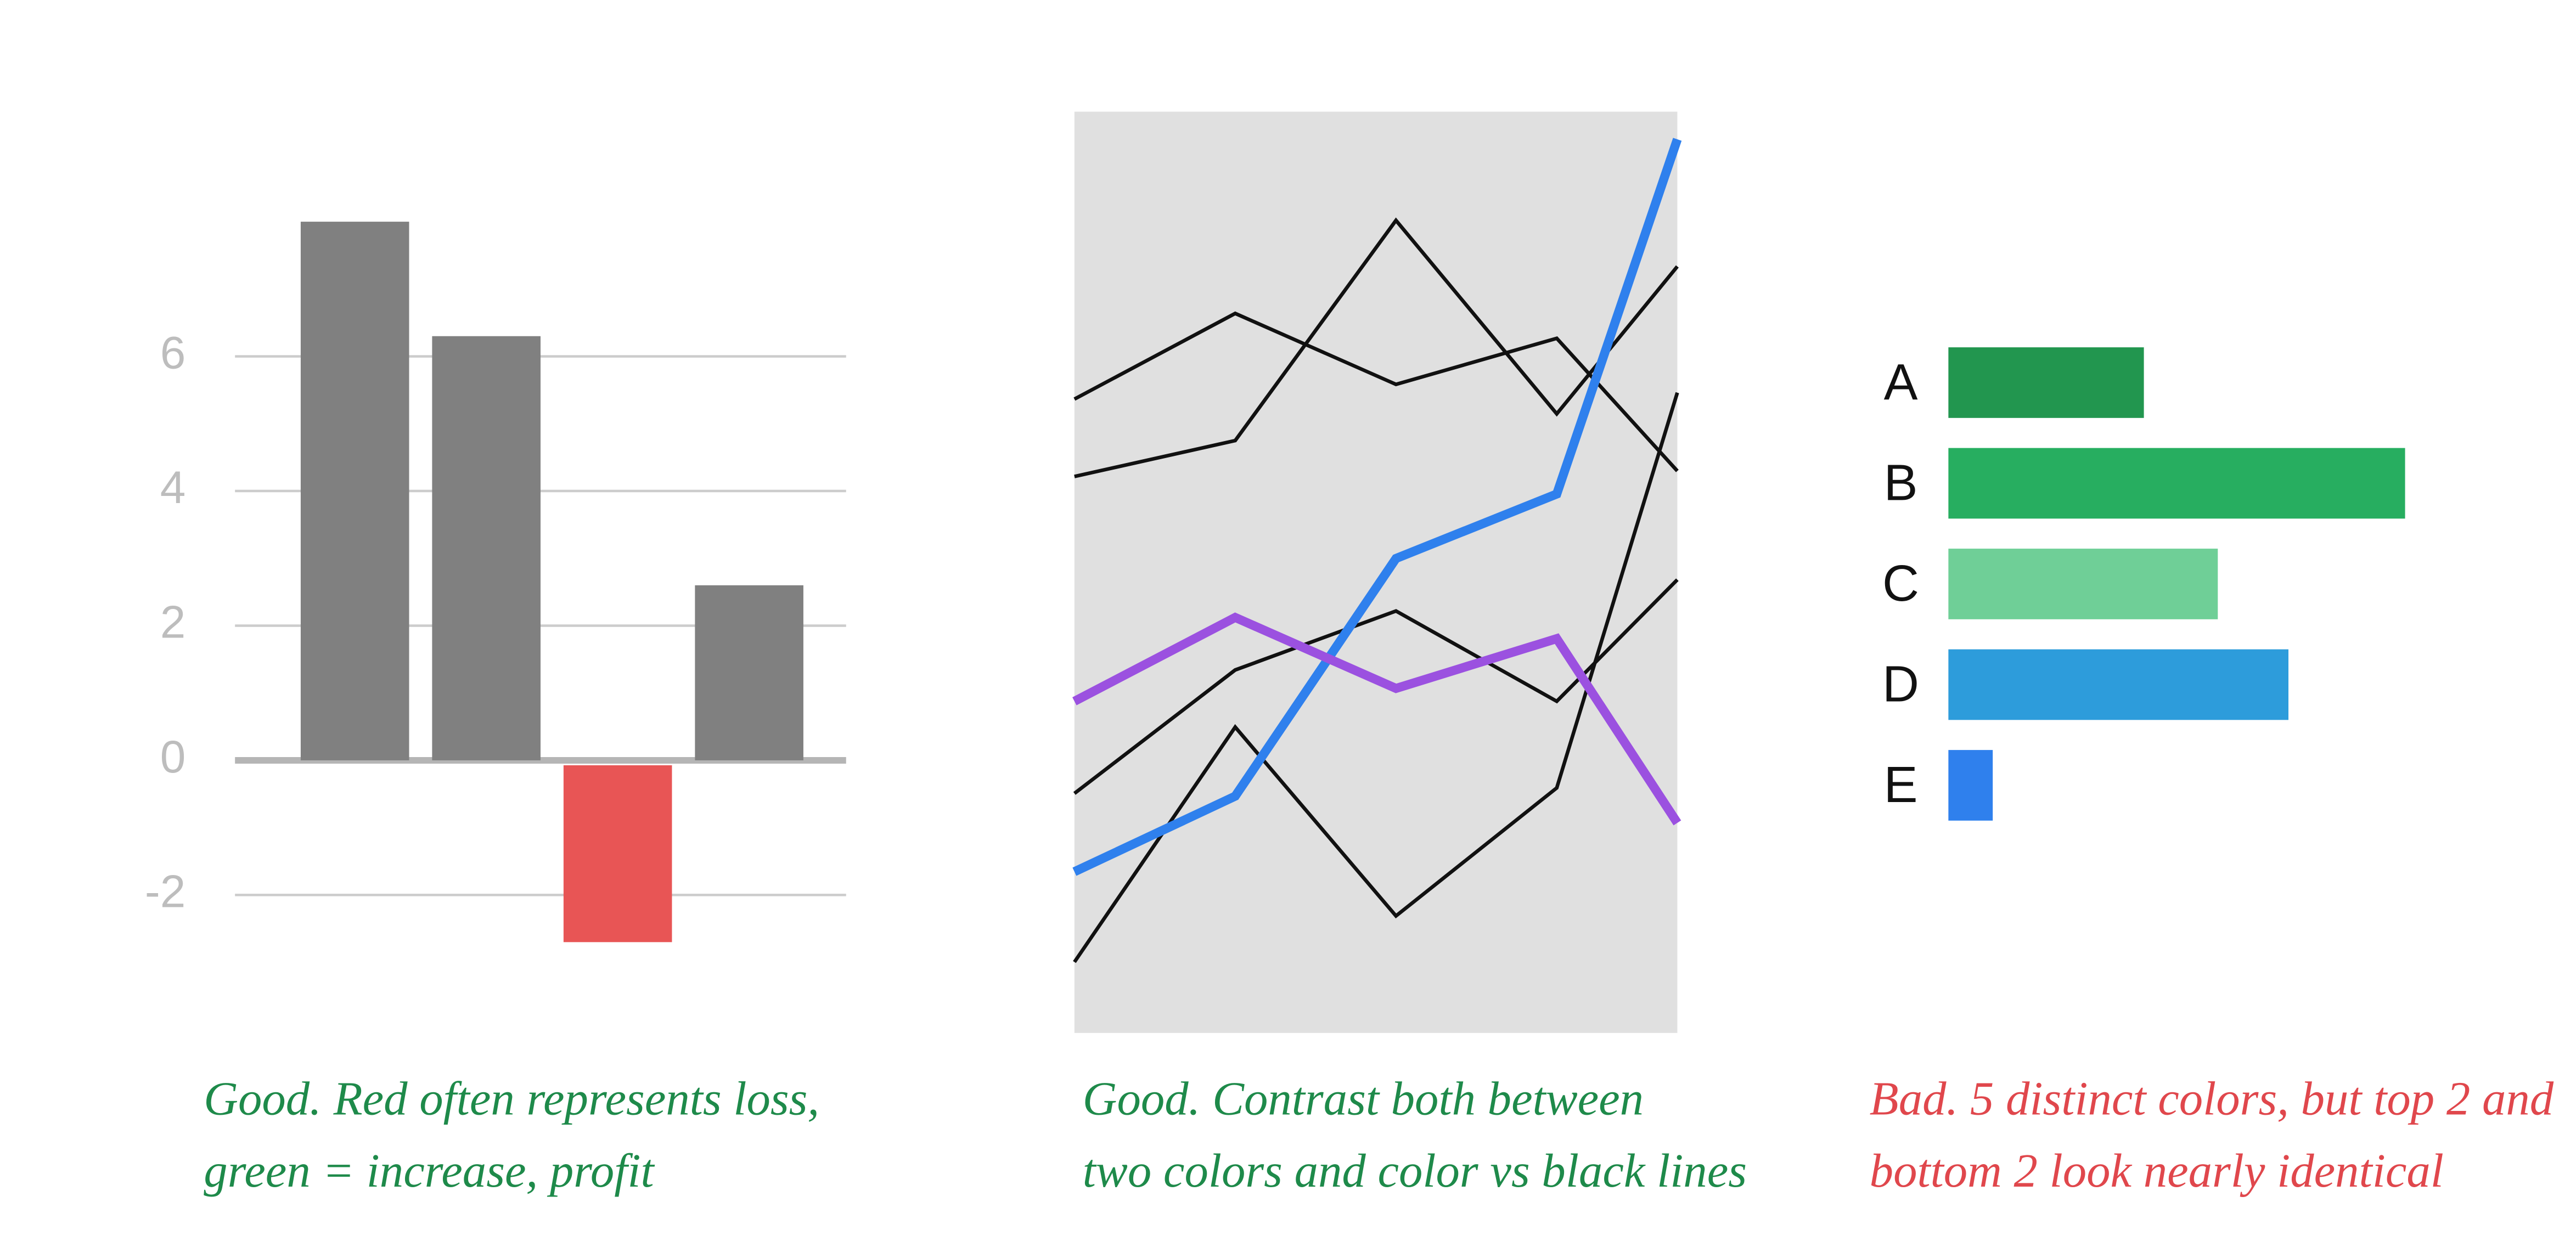  Describe the element at coordinates (1901, 683) in the screenshot. I see `category-label: D` at that location.